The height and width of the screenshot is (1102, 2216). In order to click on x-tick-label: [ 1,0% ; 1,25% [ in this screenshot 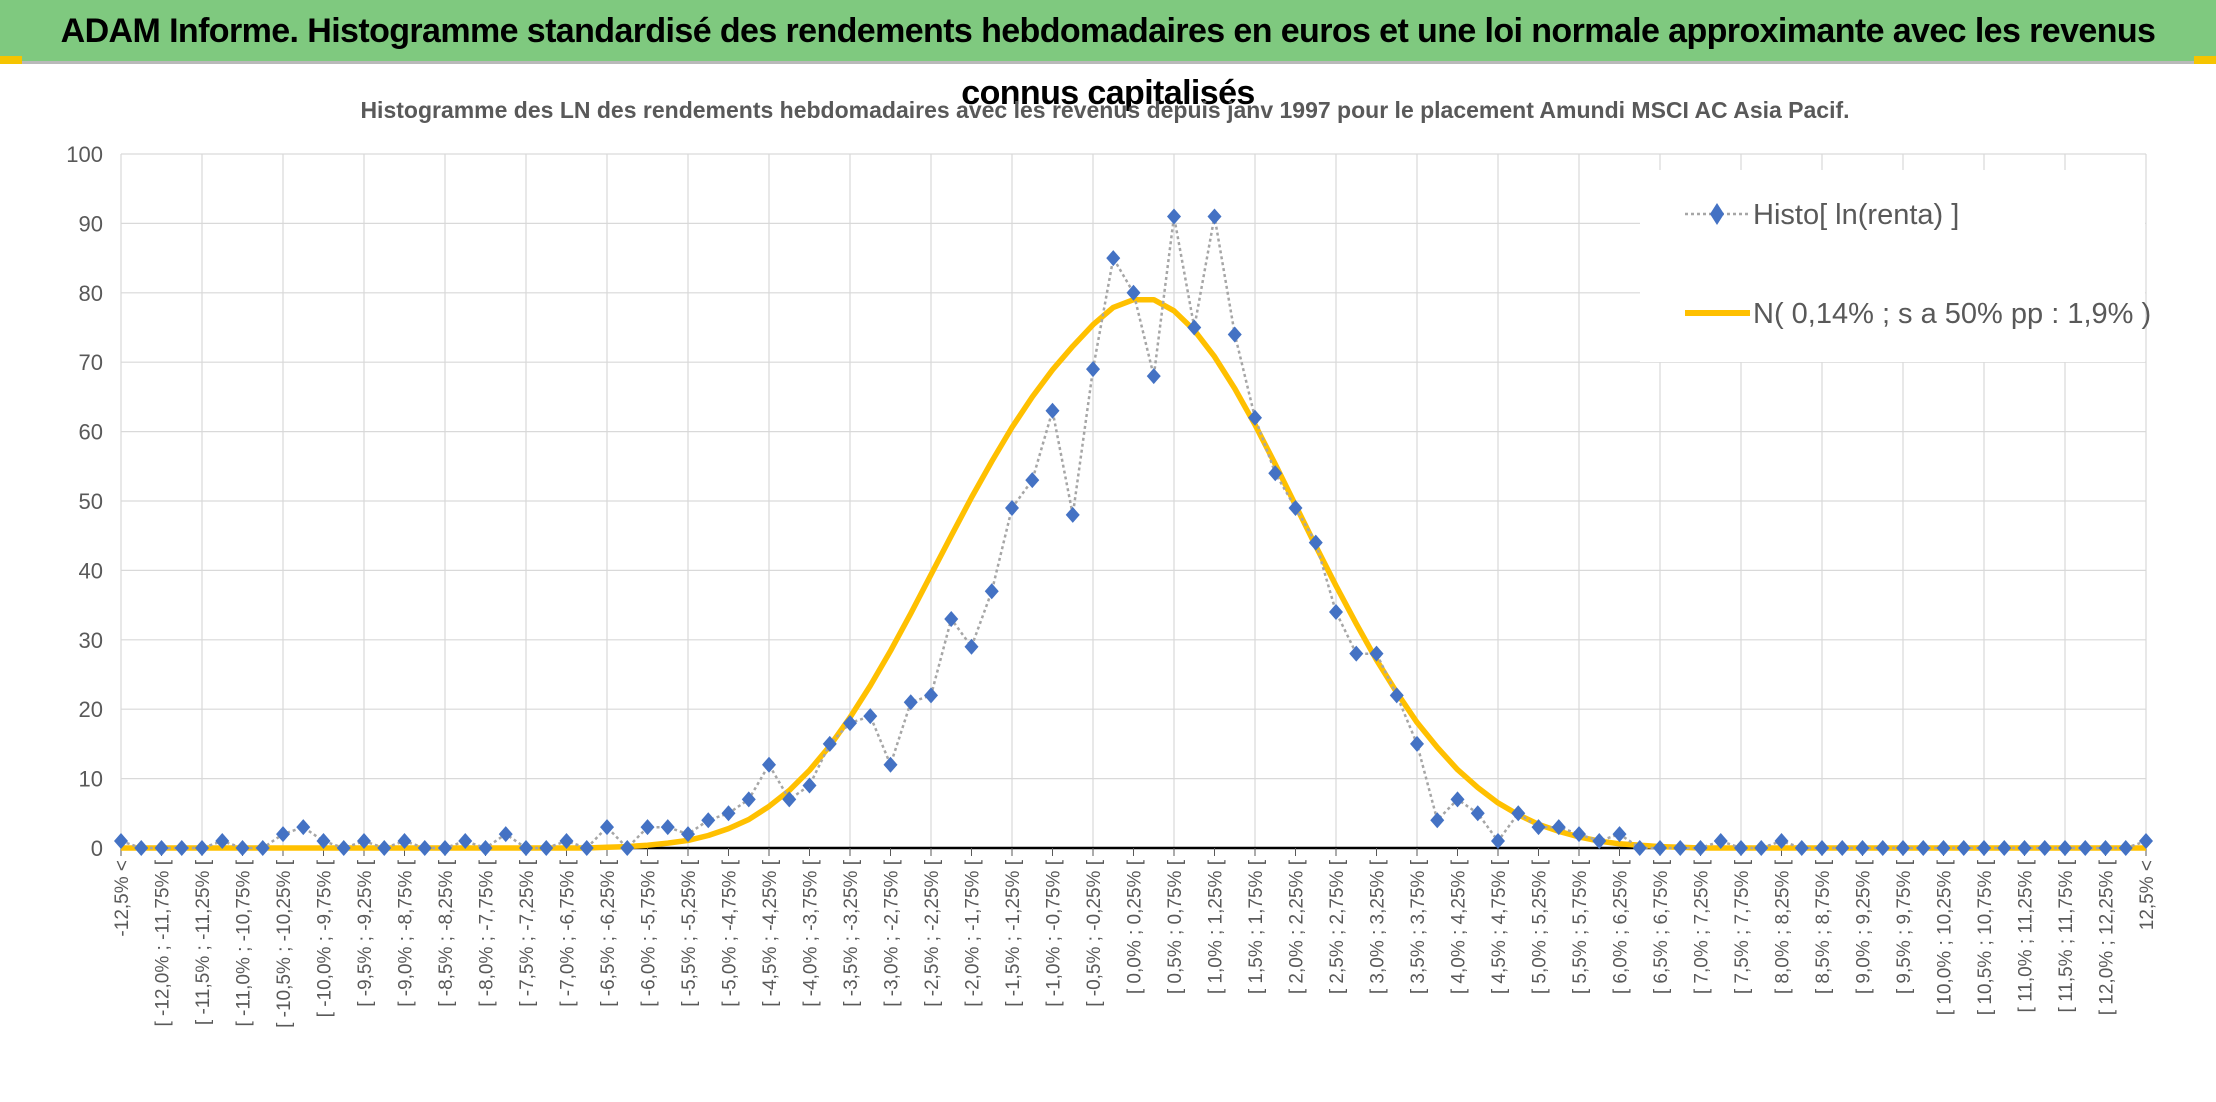, I will do `click(1216, 926)`.